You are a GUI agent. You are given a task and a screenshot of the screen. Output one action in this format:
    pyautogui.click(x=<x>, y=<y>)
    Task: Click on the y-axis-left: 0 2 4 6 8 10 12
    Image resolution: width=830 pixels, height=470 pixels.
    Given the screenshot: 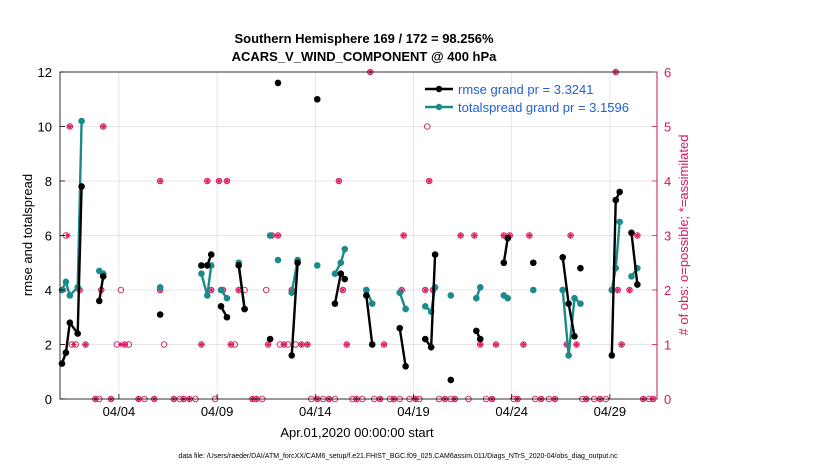 What is the action you would take?
    pyautogui.click(x=51, y=236)
    